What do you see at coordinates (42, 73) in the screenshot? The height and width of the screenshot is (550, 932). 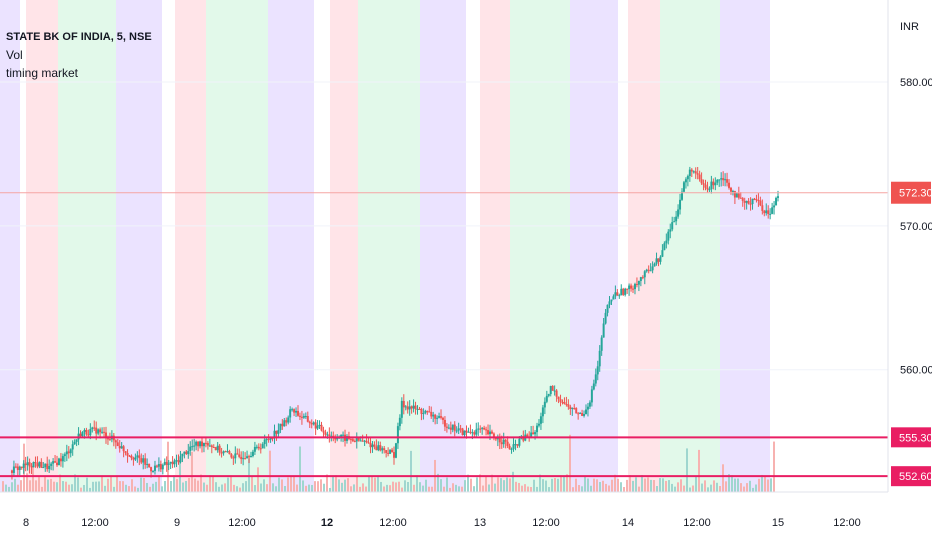 I see `timing-market-study-label: timing market` at bounding box center [42, 73].